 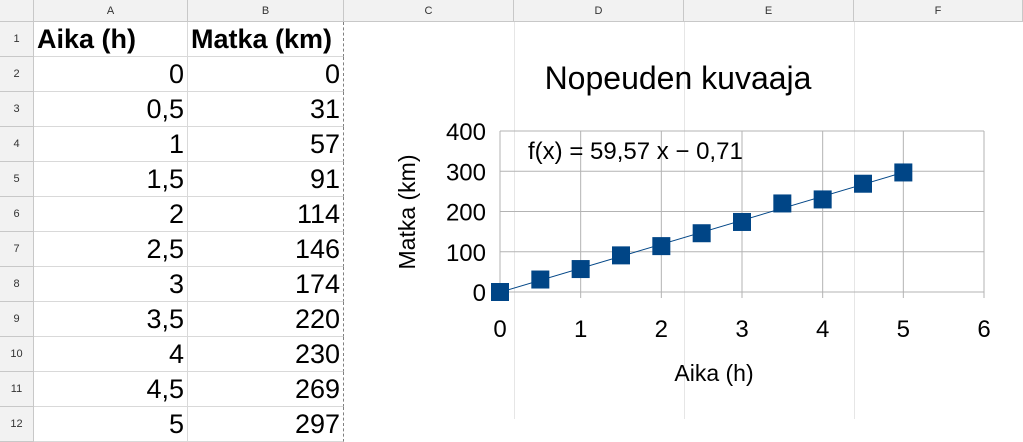 I want to click on row-header-11: 11, so click(x=17, y=389).